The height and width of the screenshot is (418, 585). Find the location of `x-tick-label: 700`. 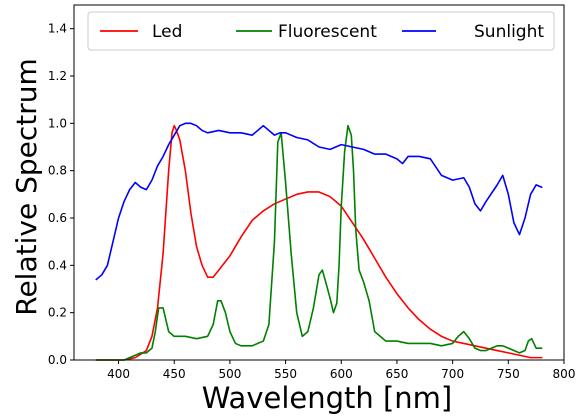

x-tick-label: 700 is located at coordinates (452, 374).